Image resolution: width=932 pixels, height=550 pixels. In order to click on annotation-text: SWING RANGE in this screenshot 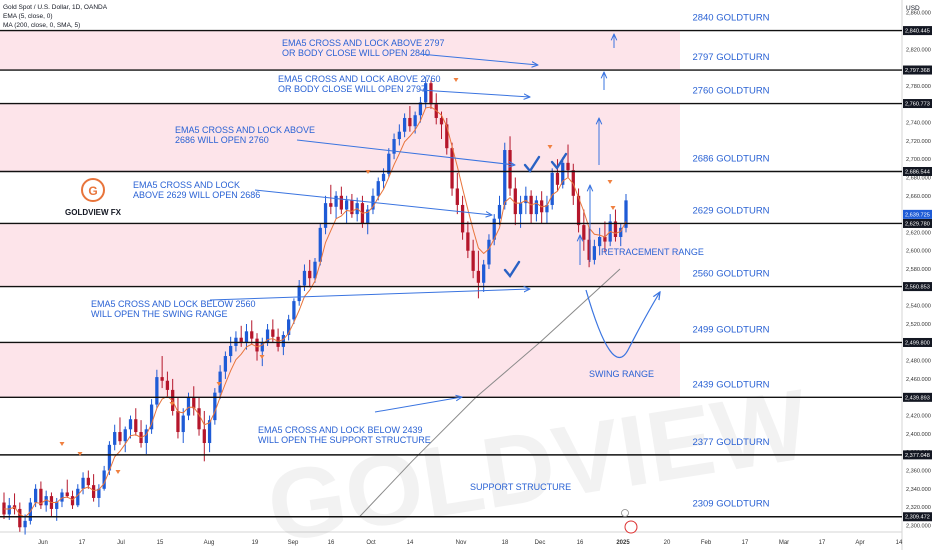, I will do `click(621, 374)`.